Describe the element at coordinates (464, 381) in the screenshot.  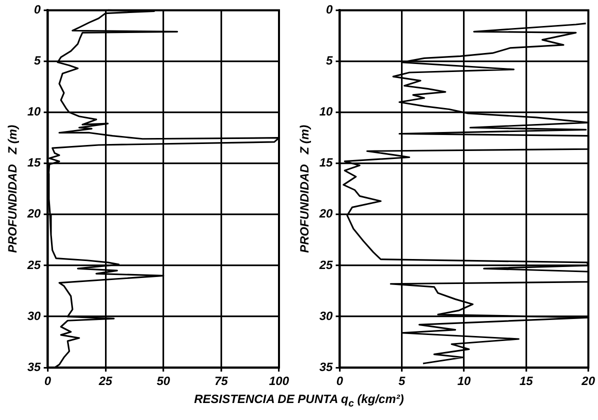
I see `x-tick-label: 10` at that location.